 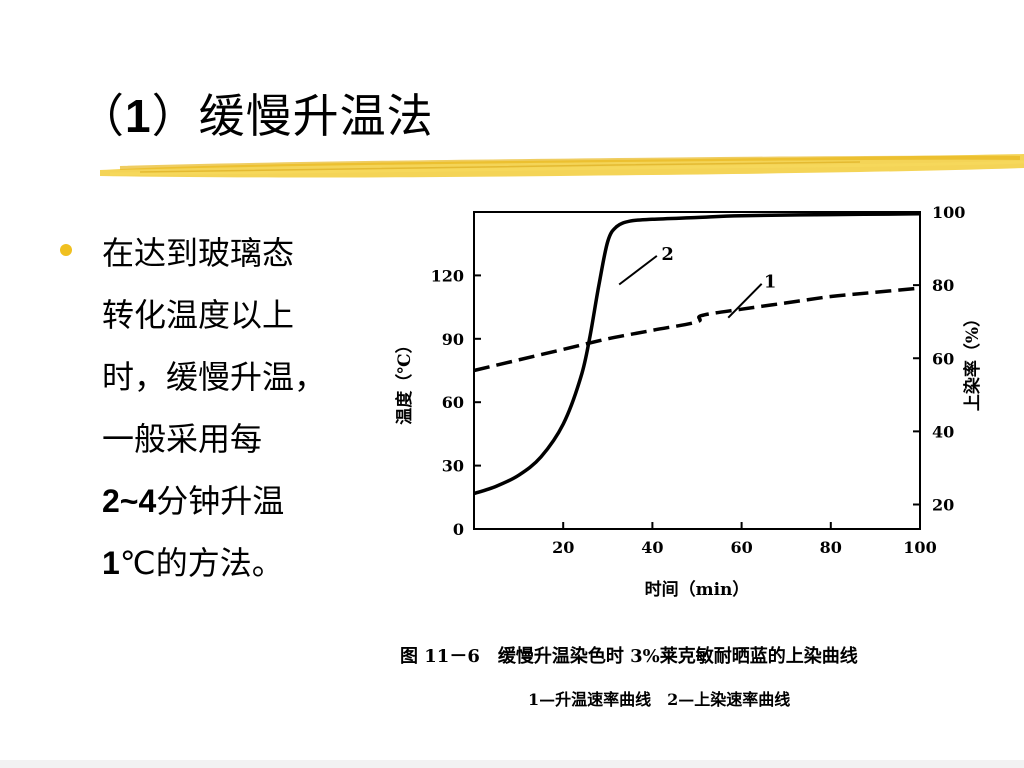 What do you see at coordinates (562, 166) in the screenshot?
I see `title-underline-brush` at bounding box center [562, 166].